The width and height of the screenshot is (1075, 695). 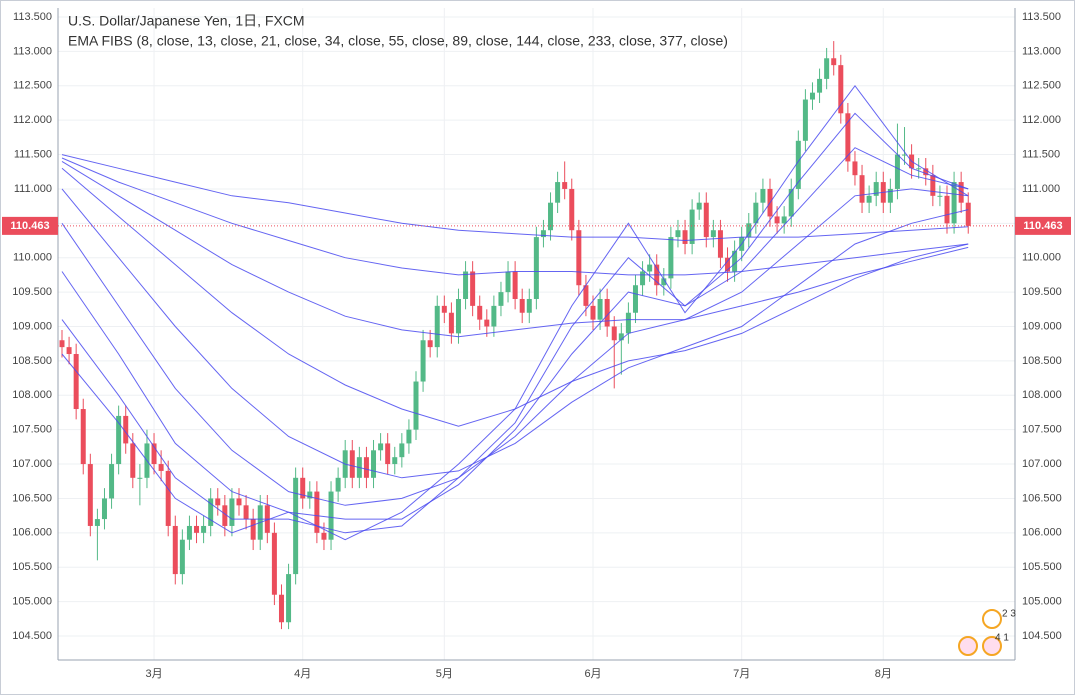 I want to click on y-tick-label: 106.500, so click(x=1042, y=498).